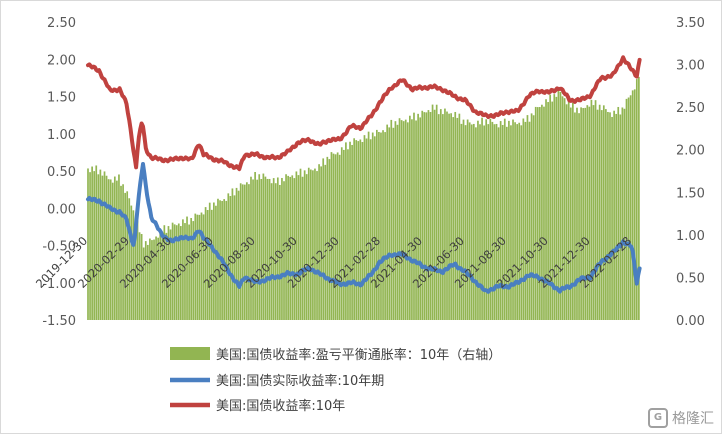  What do you see at coordinates (658, 418) in the screenshot?
I see `watermark-logo-icon: G` at bounding box center [658, 418].